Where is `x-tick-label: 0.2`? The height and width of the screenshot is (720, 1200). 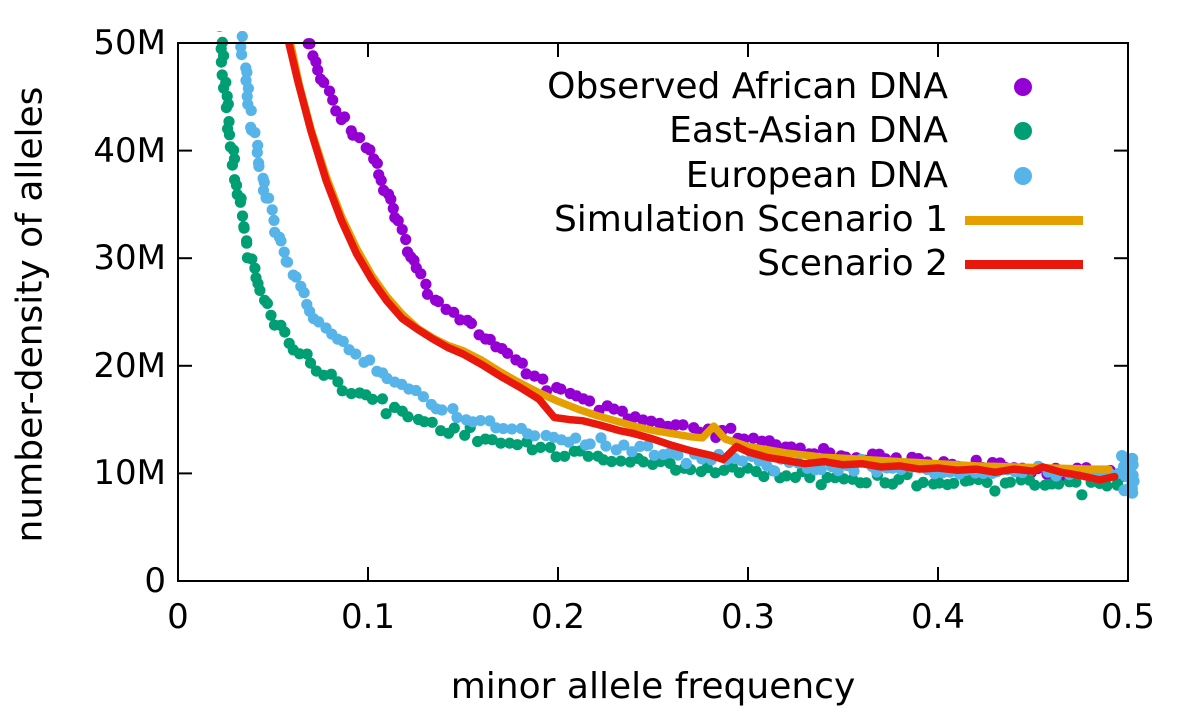 x-tick-label: 0.2 is located at coordinates (558, 617).